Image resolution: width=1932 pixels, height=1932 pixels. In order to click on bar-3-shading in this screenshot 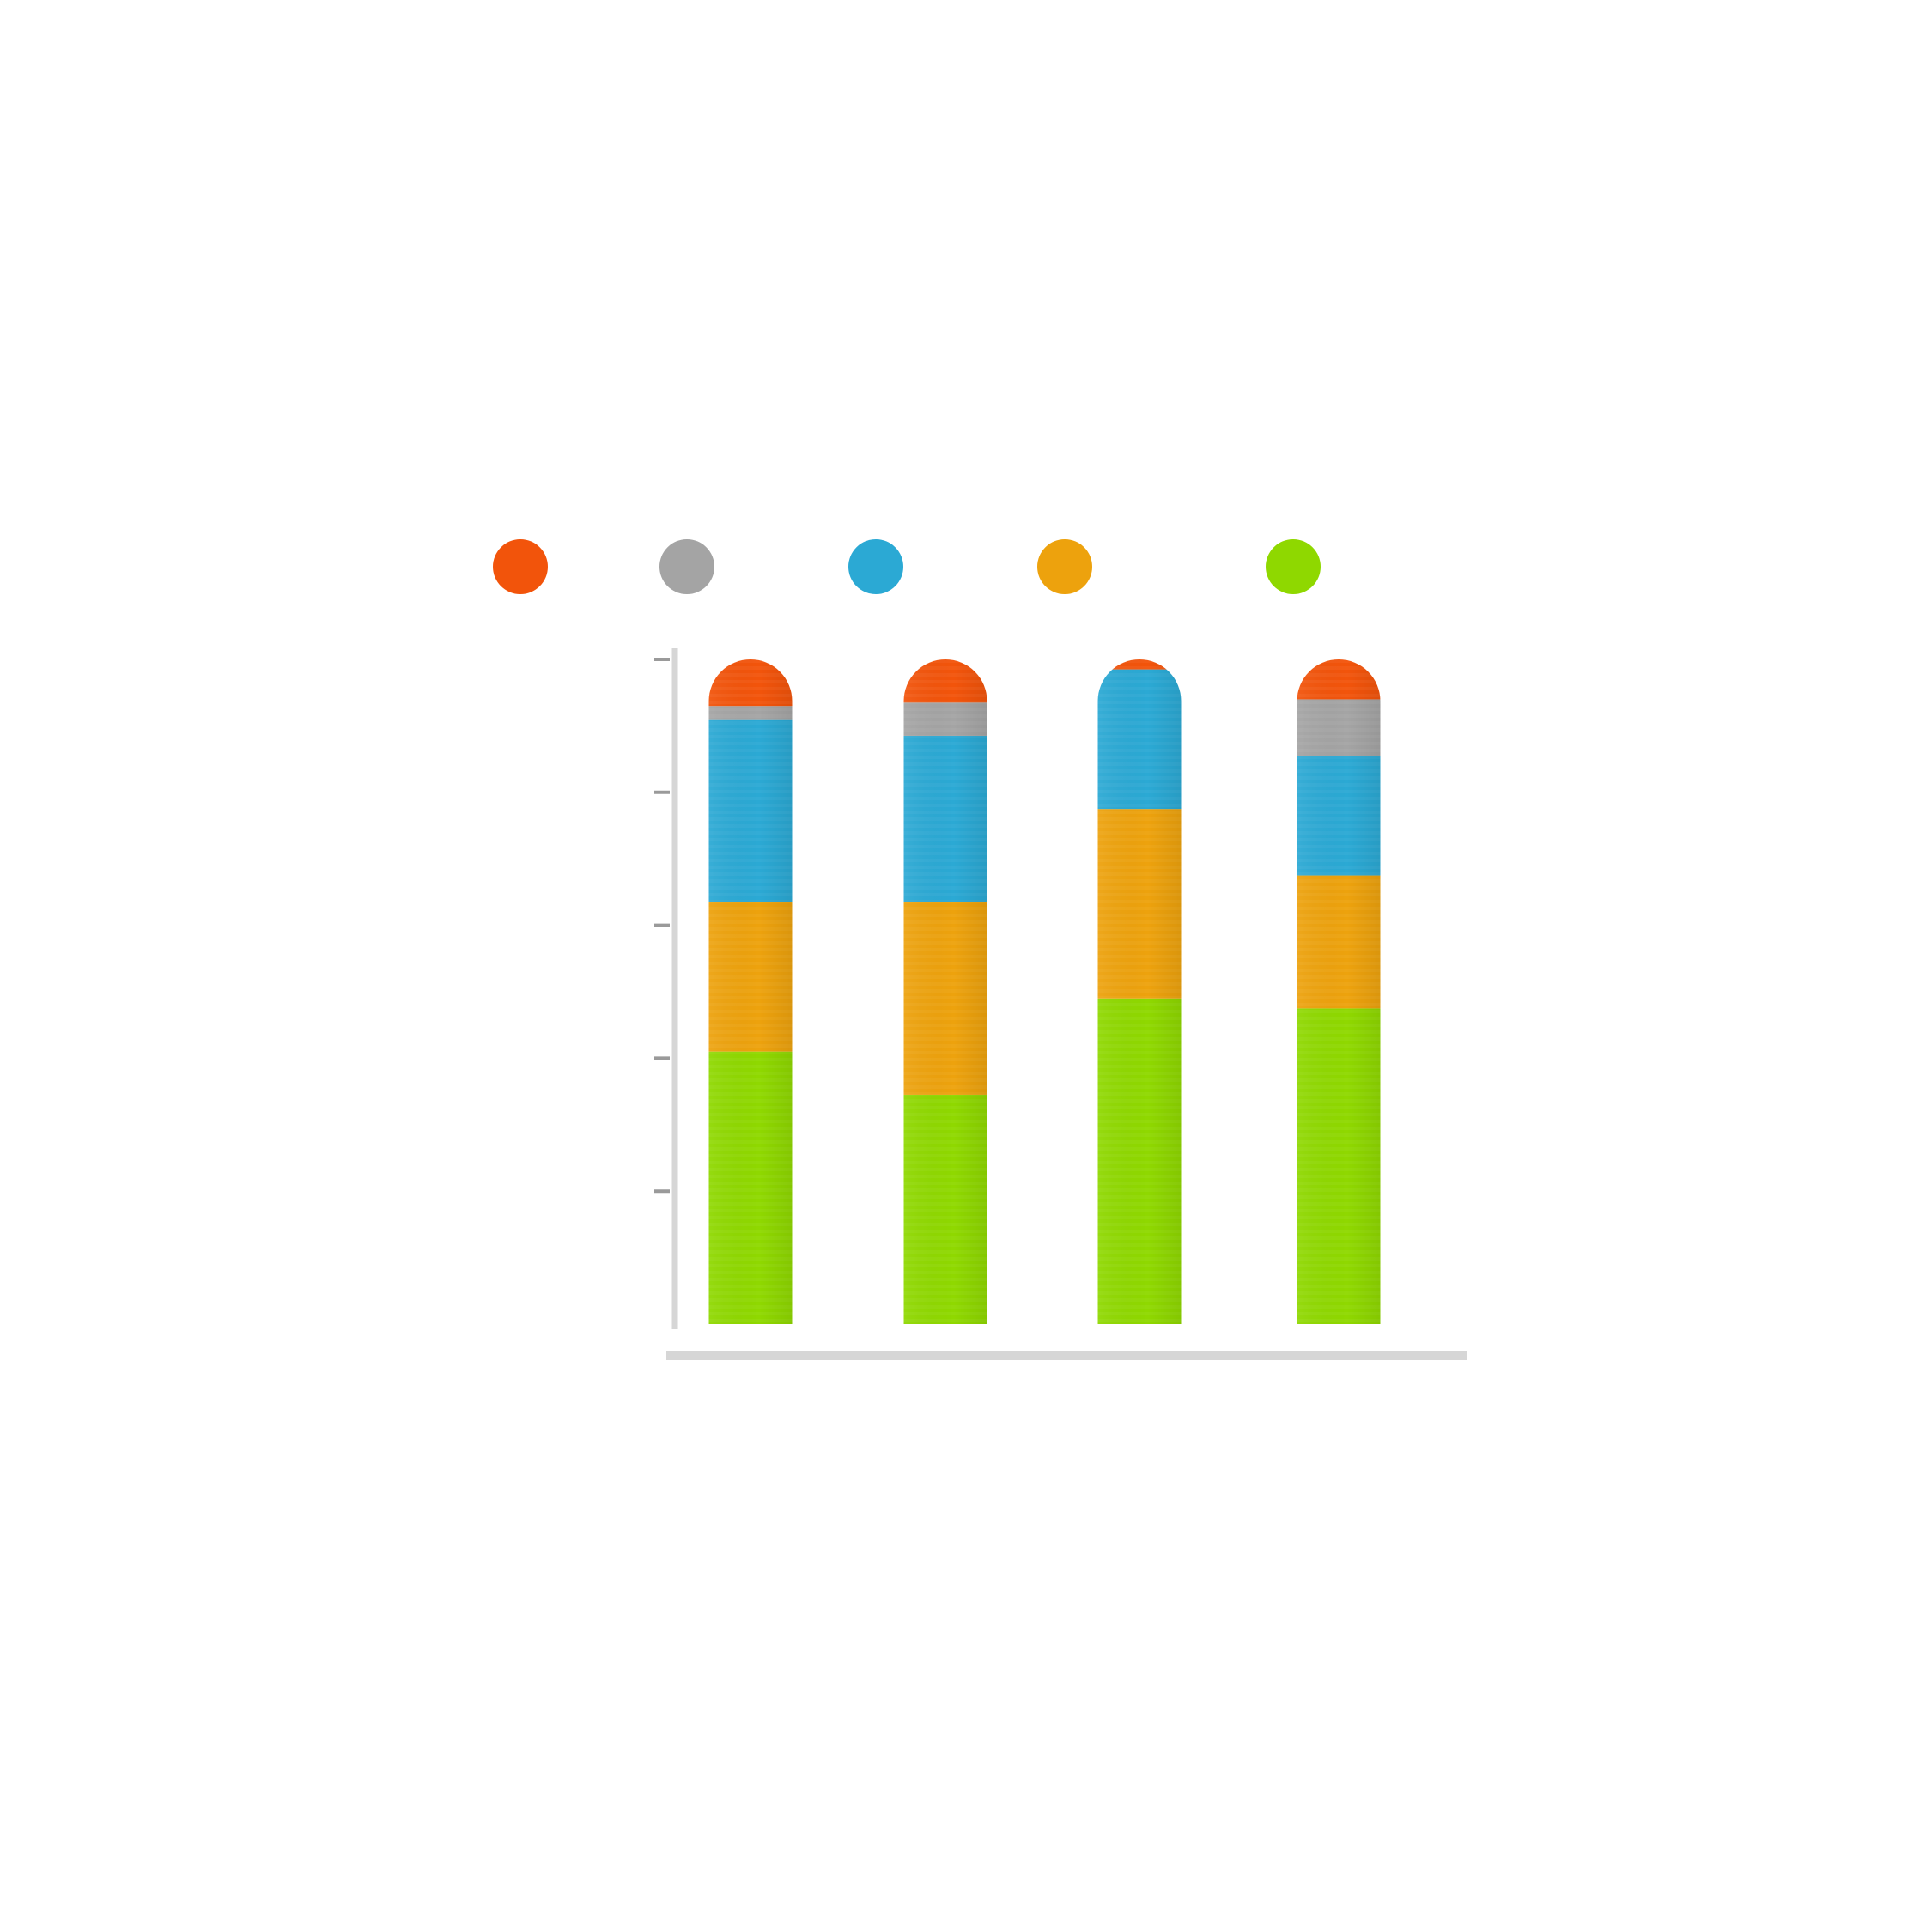, I will do `click(1140, 991)`.